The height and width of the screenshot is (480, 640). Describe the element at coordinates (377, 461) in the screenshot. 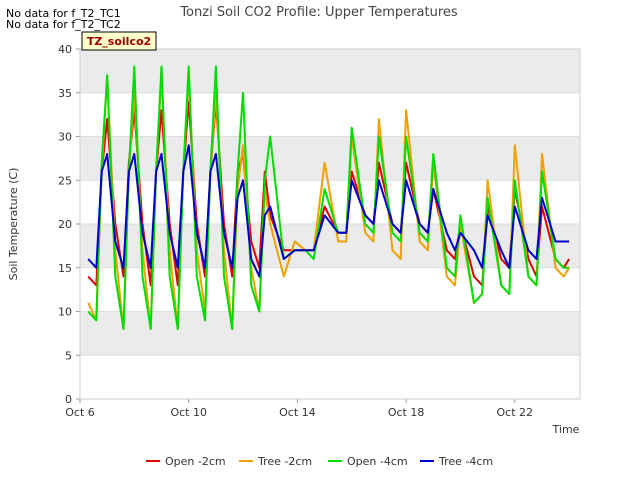

I see `legend-label-open-4cm: Open -4cm` at that location.